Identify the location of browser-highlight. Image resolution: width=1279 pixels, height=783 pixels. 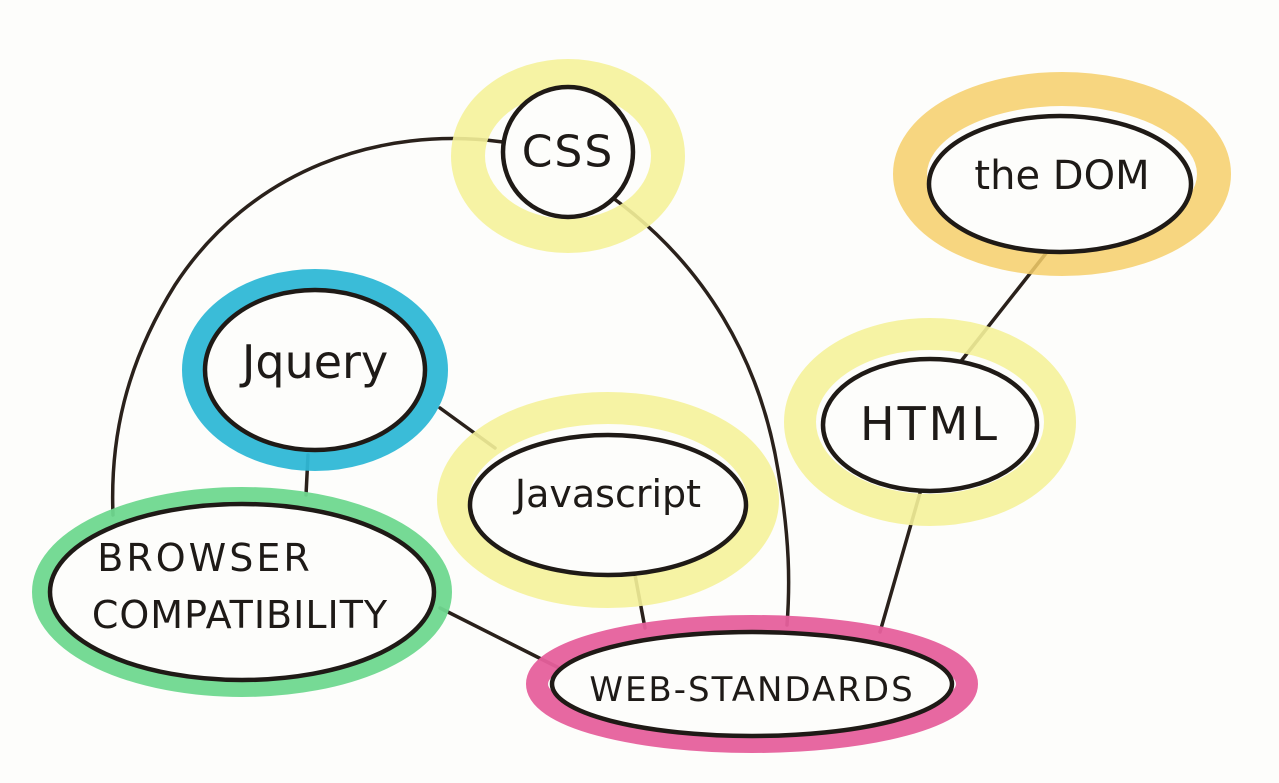
(242, 592).